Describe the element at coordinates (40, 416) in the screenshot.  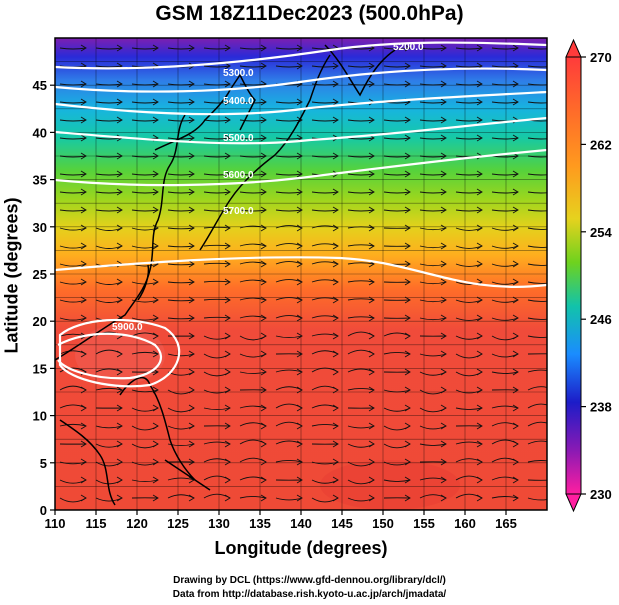
I see `y-tick-label: 10` at that location.